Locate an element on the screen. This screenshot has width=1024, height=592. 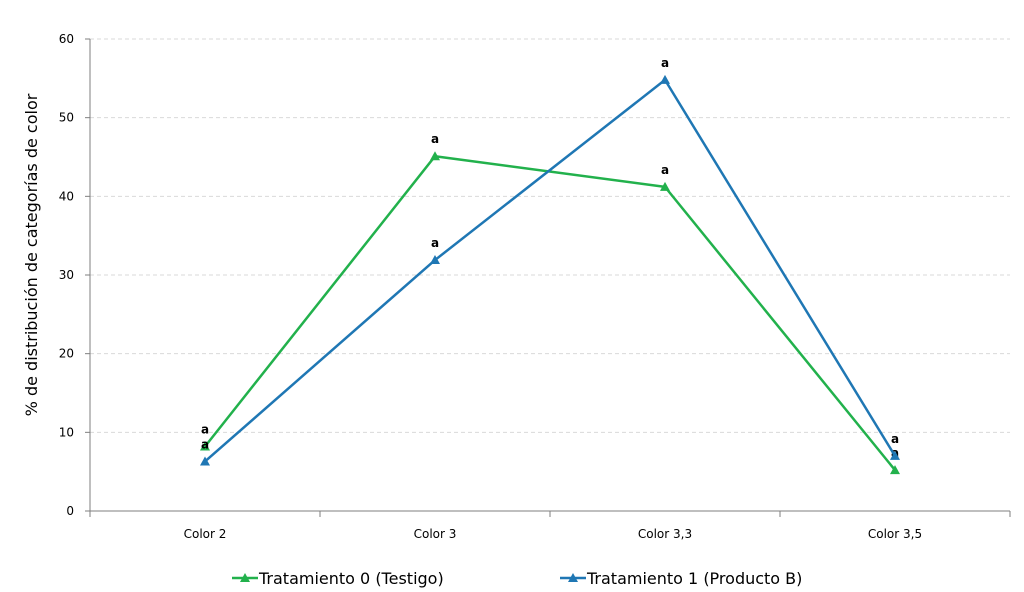
legend-label: Tratamiento 1 (Producto B) is located at coordinates (694, 578).